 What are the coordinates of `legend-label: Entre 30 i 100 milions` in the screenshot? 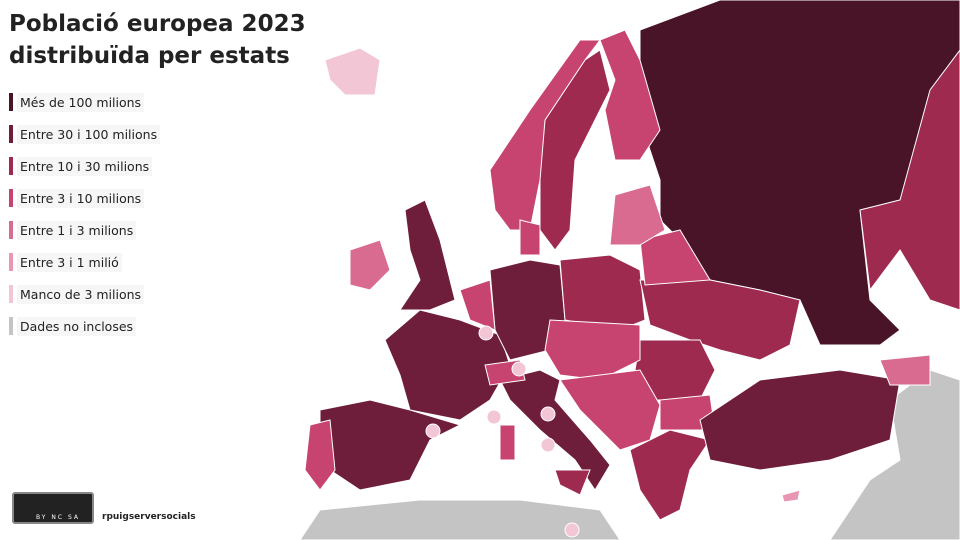 It's located at (89, 134).